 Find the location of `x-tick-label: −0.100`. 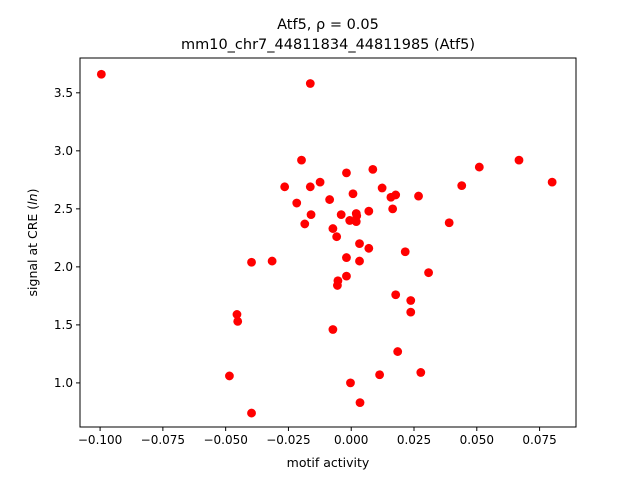

x-tick-label: −0.100 is located at coordinates (100, 440).